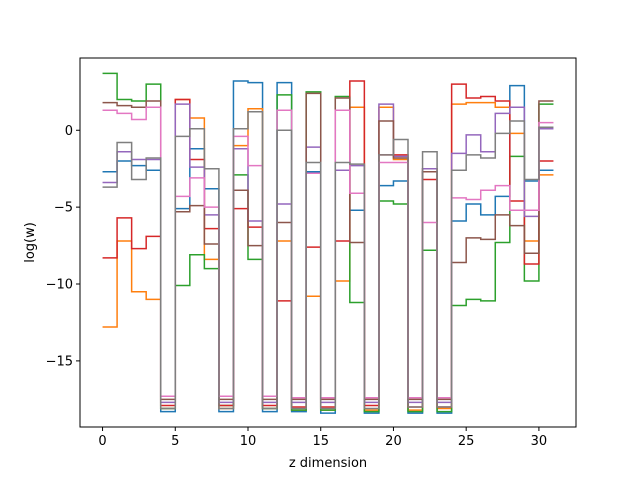  Describe the element at coordinates (328, 463) in the screenshot. I see `x-axis-label: z dimension` at that location.